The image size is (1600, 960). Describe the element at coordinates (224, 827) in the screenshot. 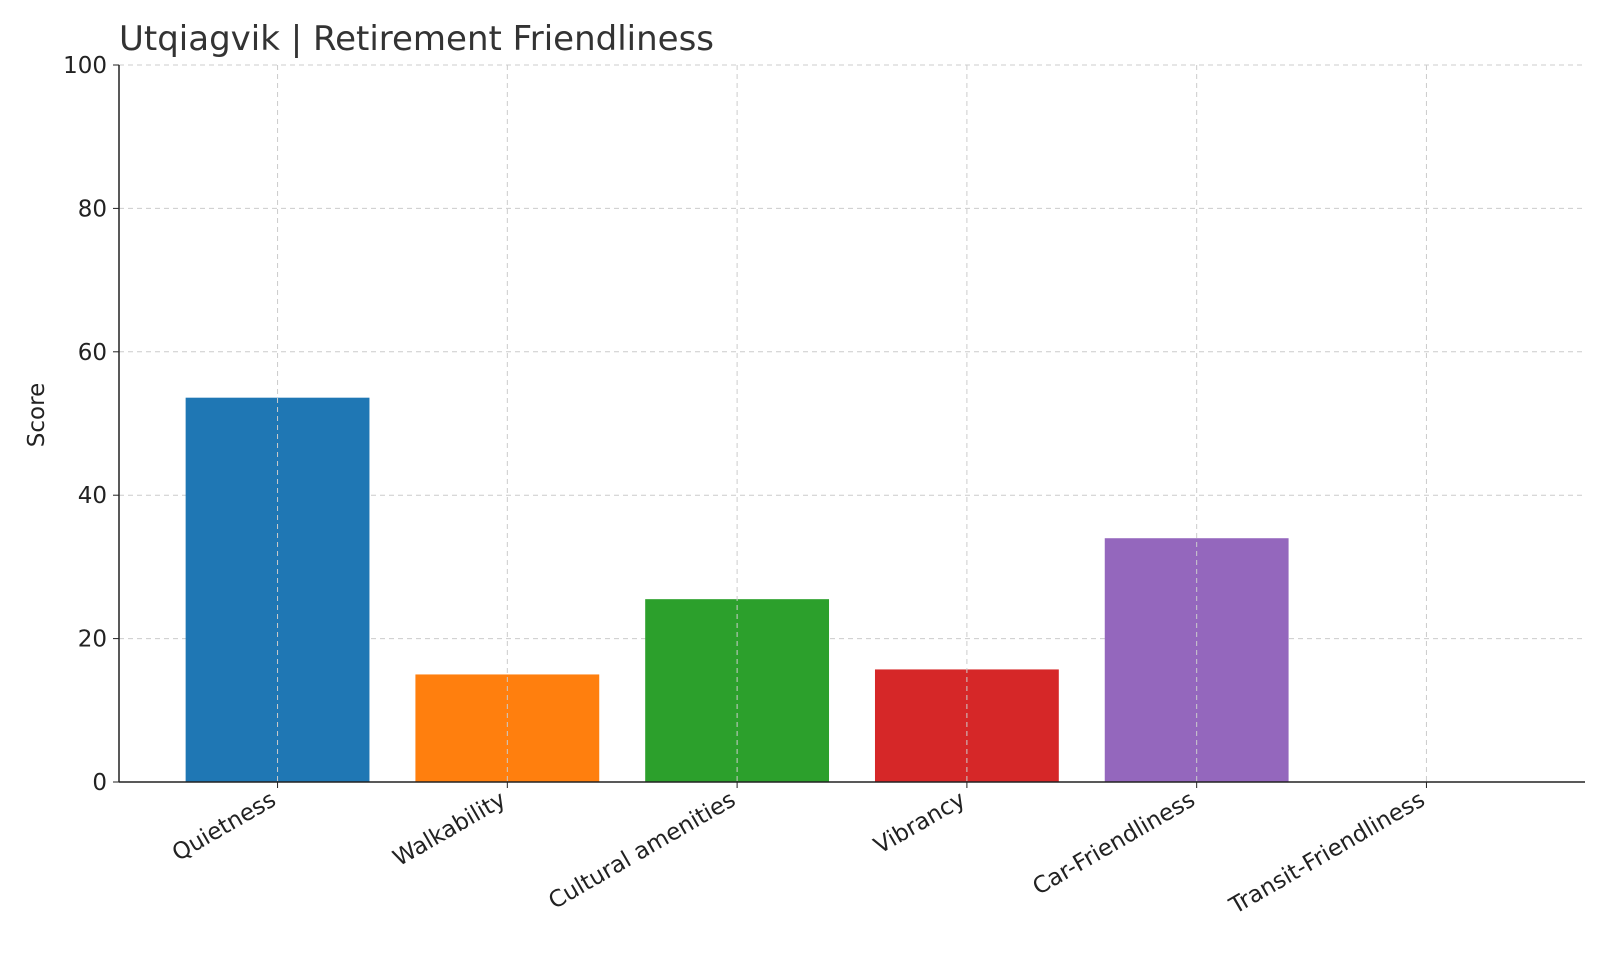

I see `x-tick-label: Quietness` at that location.